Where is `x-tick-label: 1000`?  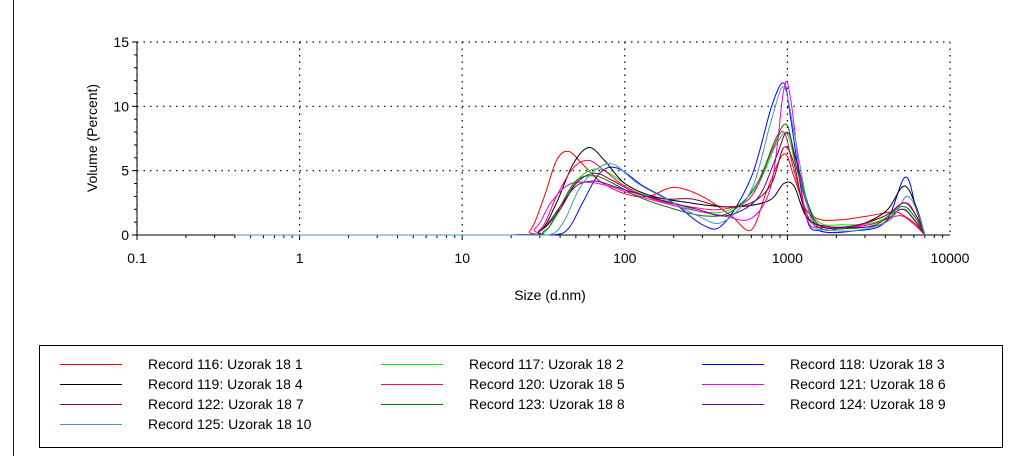 x-tick-label: 1000 is located at coordinates (787, 258).